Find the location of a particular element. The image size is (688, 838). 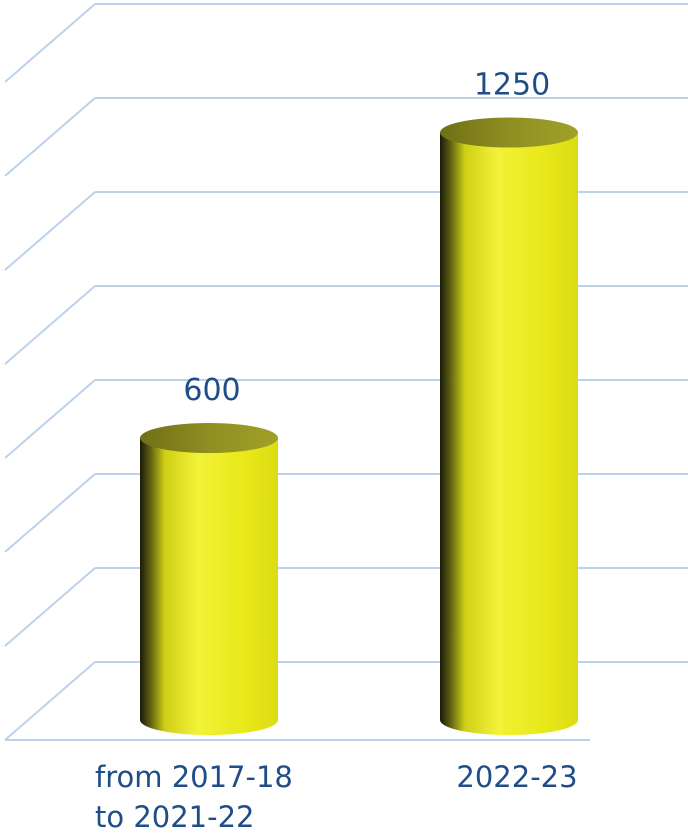

category-label-1: from 2017-18 to 2021-22 is located at coordinates (194, 797).